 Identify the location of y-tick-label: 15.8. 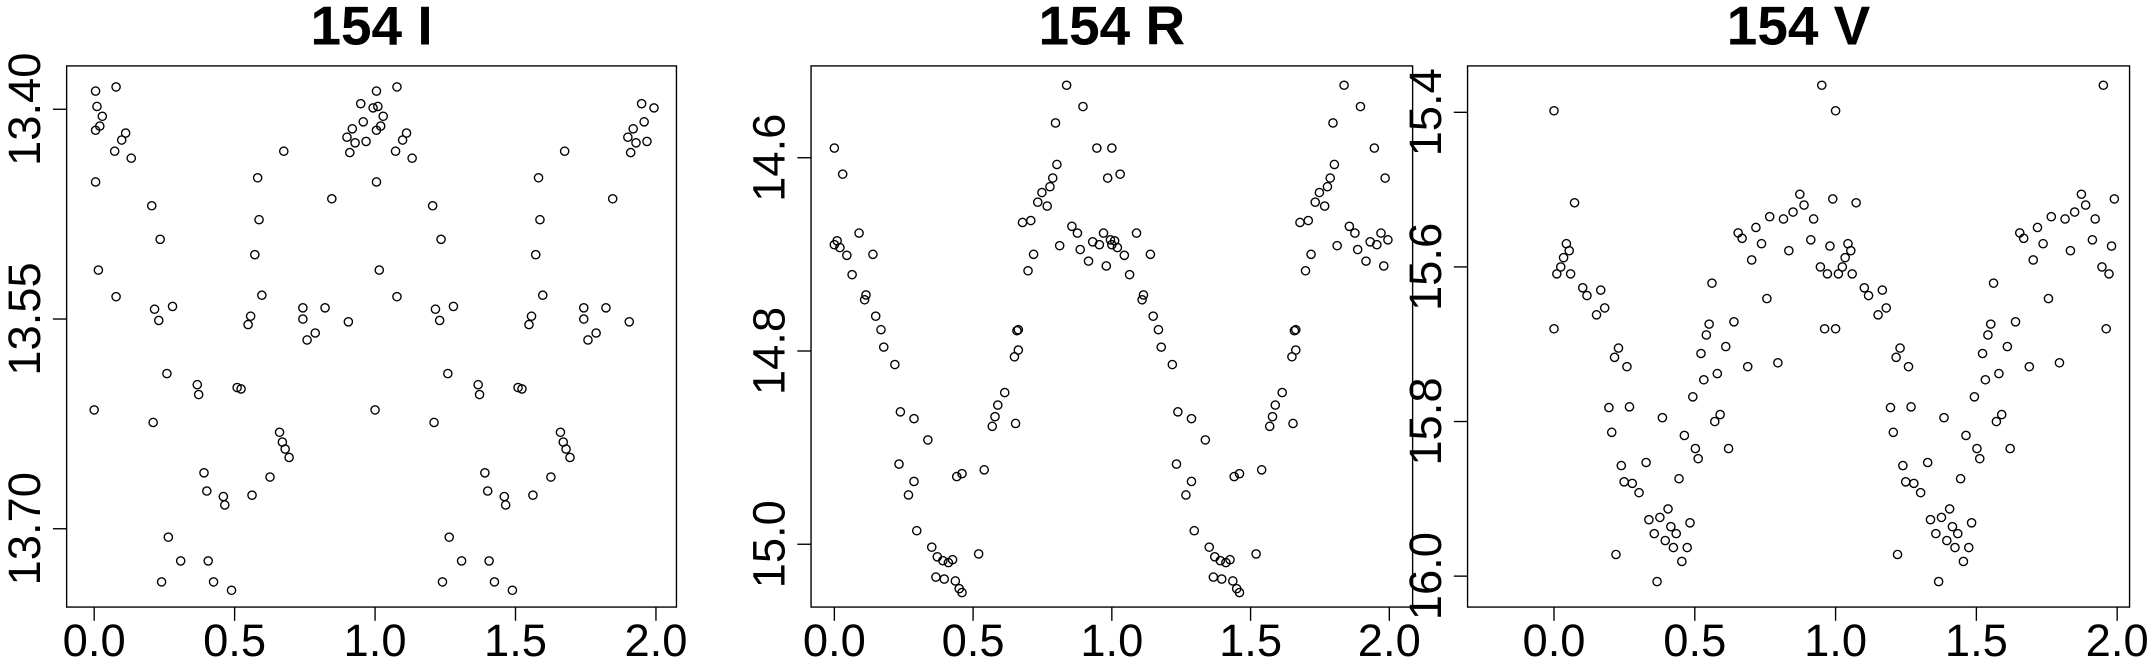
(1425, 421).